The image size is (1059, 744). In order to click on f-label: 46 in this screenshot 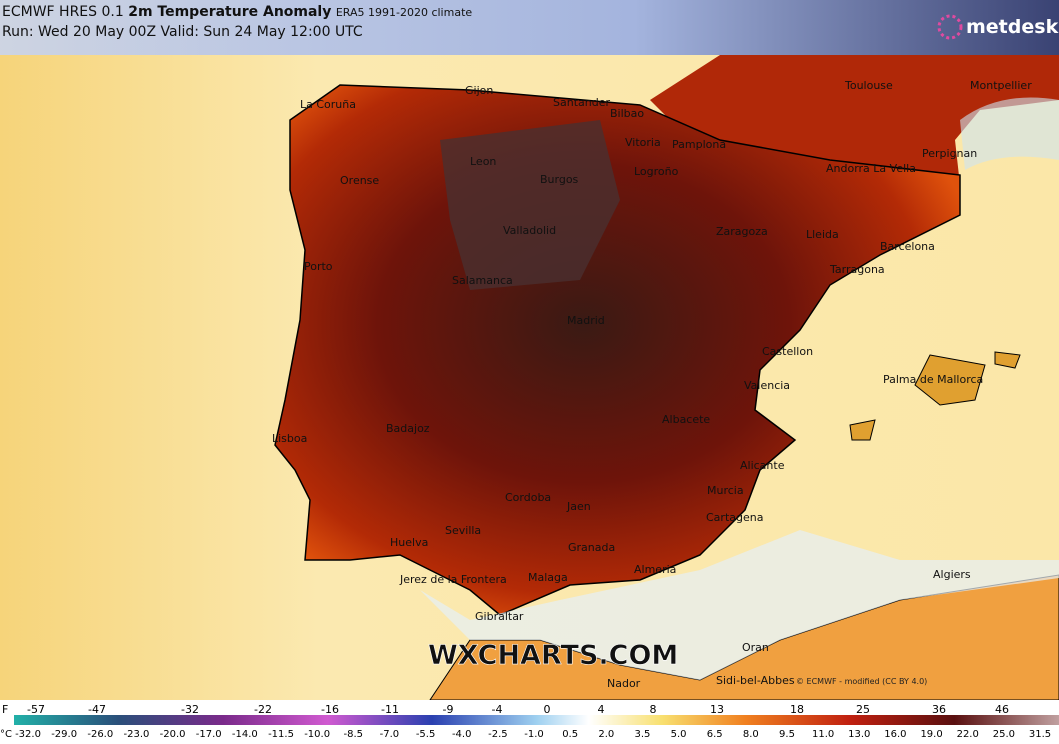, I will do `click(1002, 709)`.